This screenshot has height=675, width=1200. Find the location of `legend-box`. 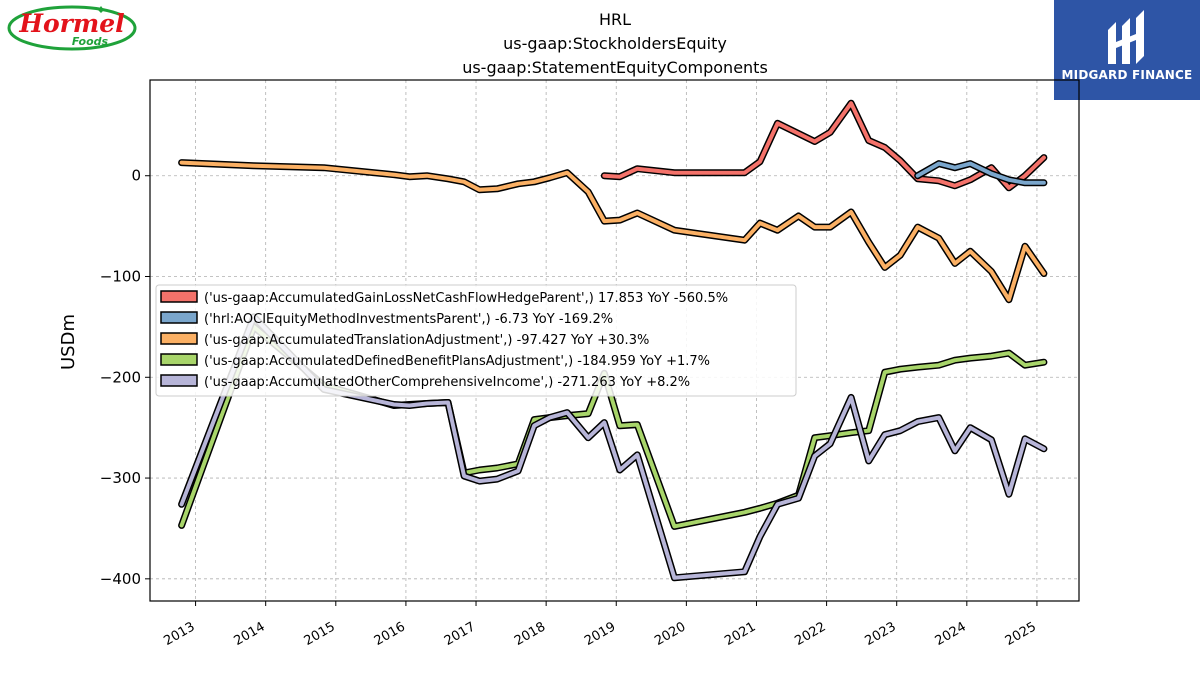

legend-box is located at coordinates (476, 340).